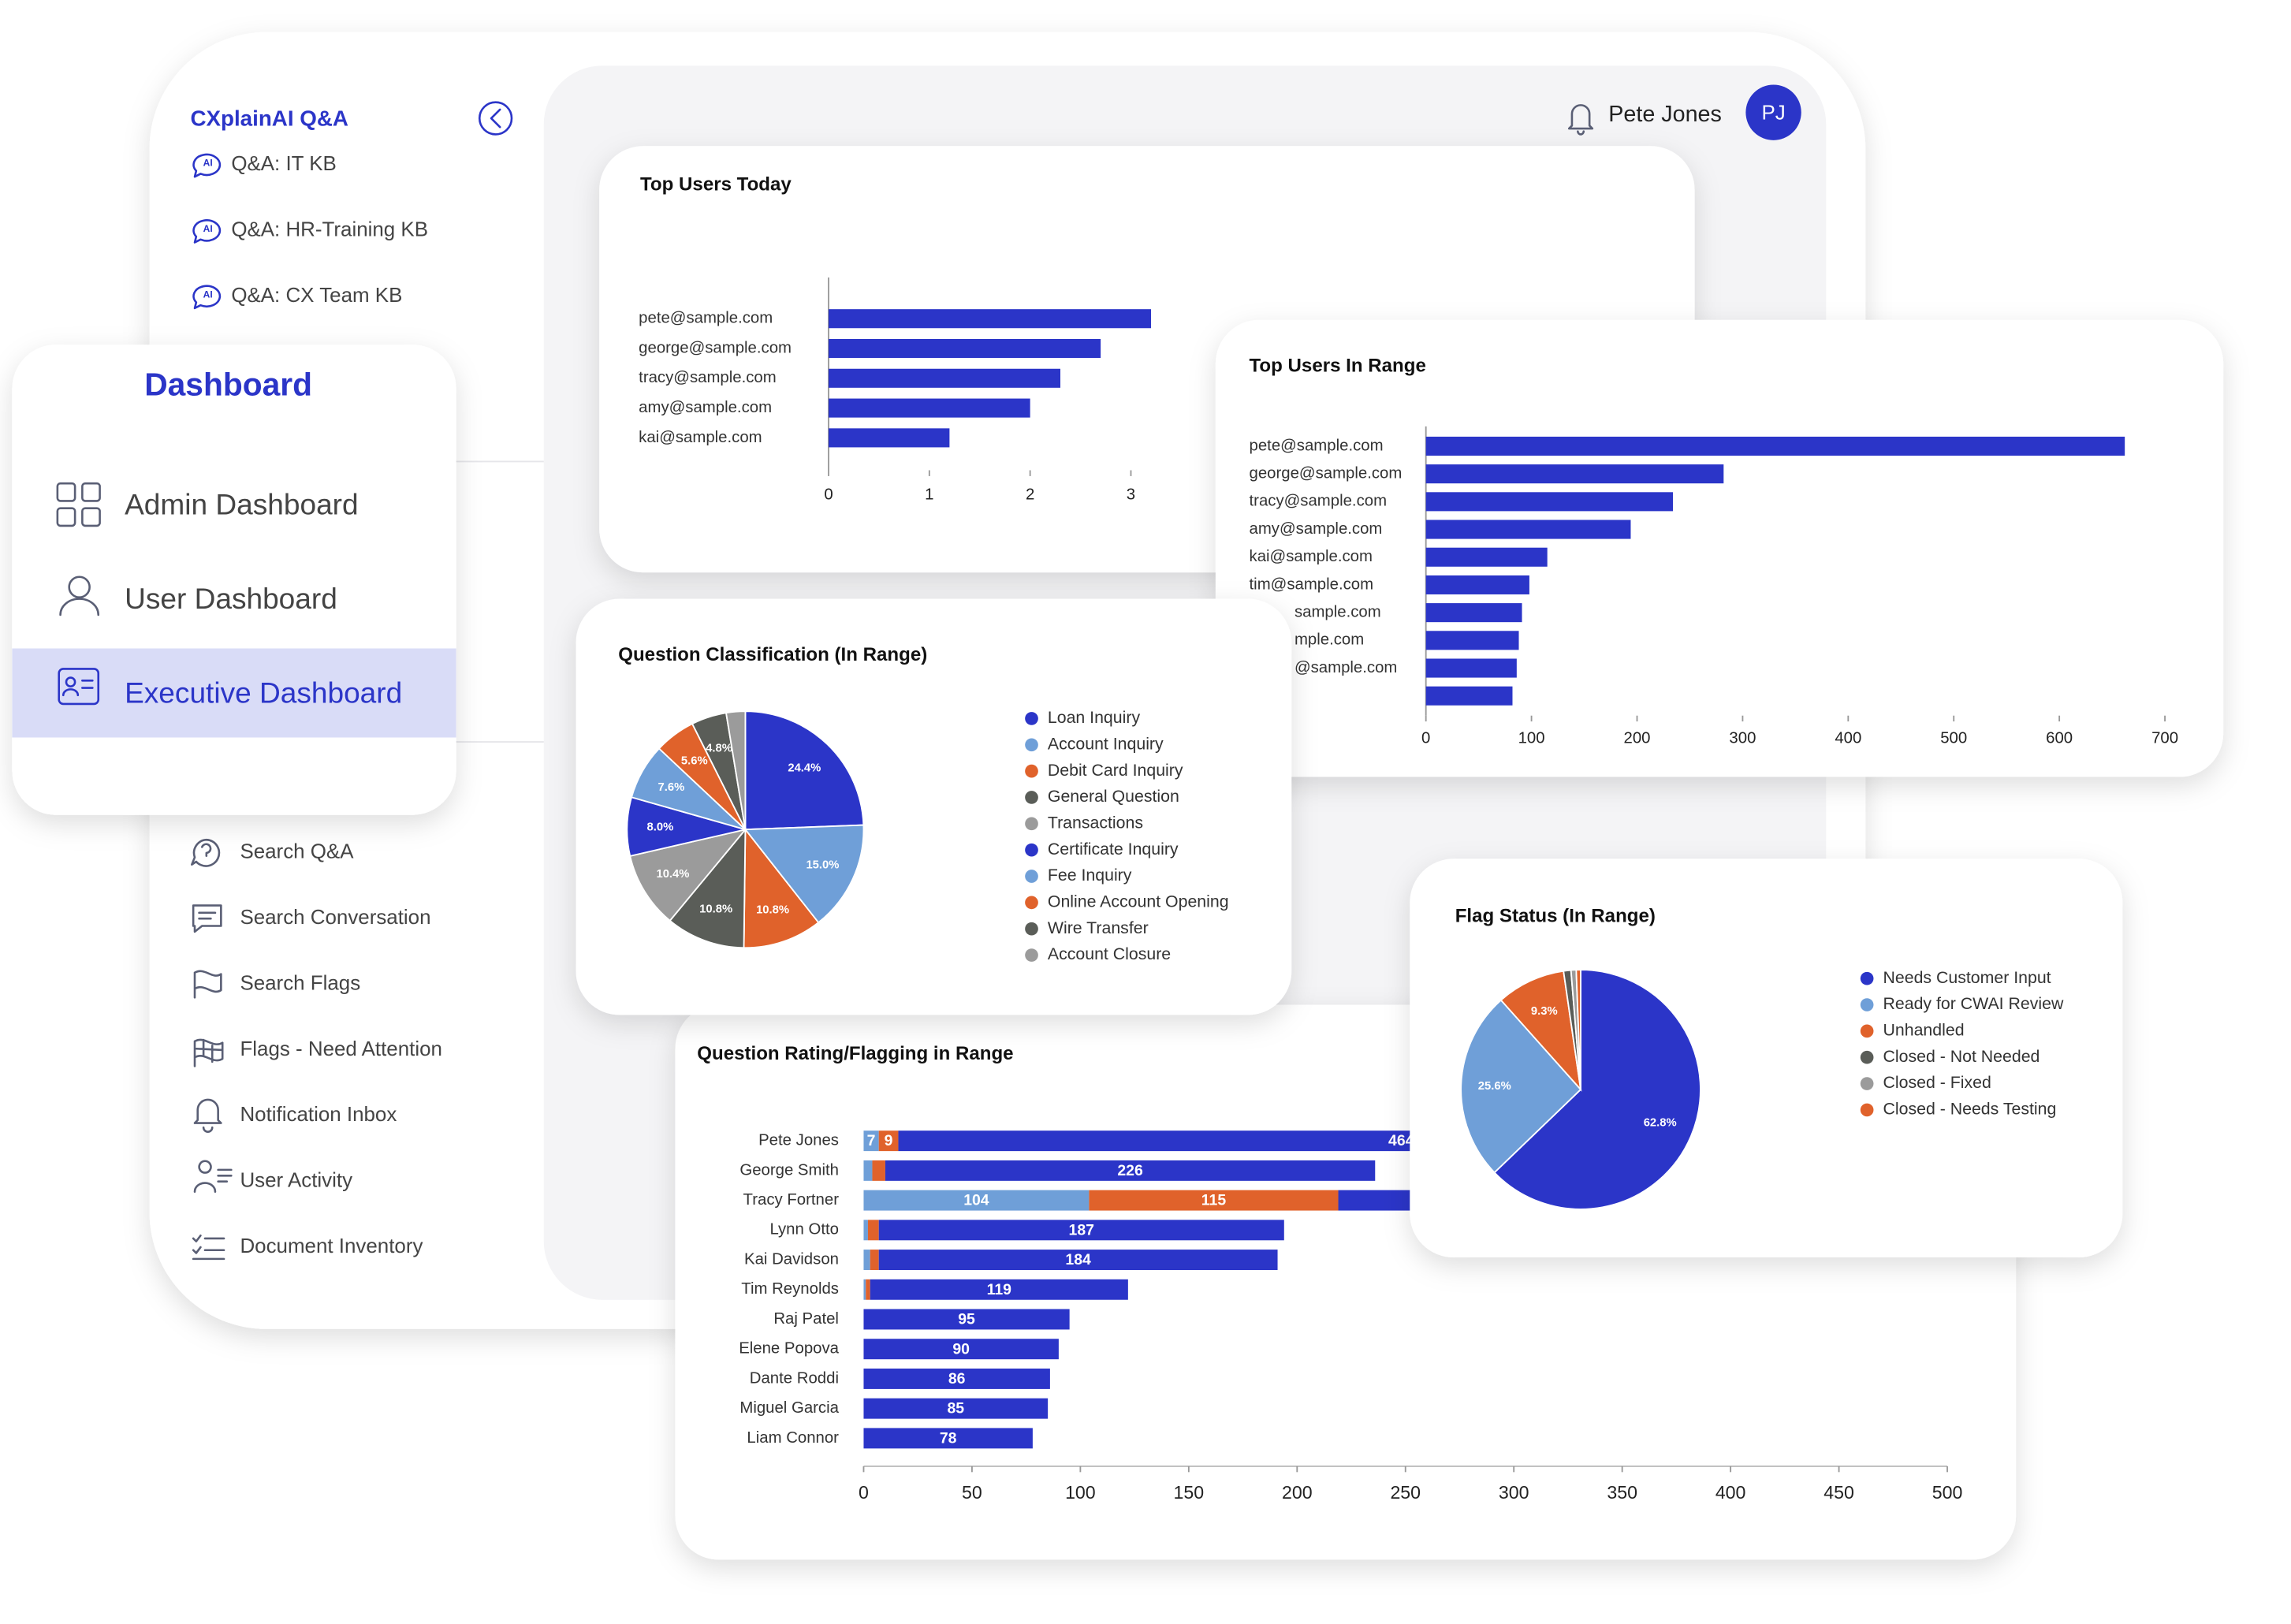  What do you see at coordinates (231, 598) in the screenshot?
I see `dashboard-item: User Dashboard` at bounding box center [231, 598].